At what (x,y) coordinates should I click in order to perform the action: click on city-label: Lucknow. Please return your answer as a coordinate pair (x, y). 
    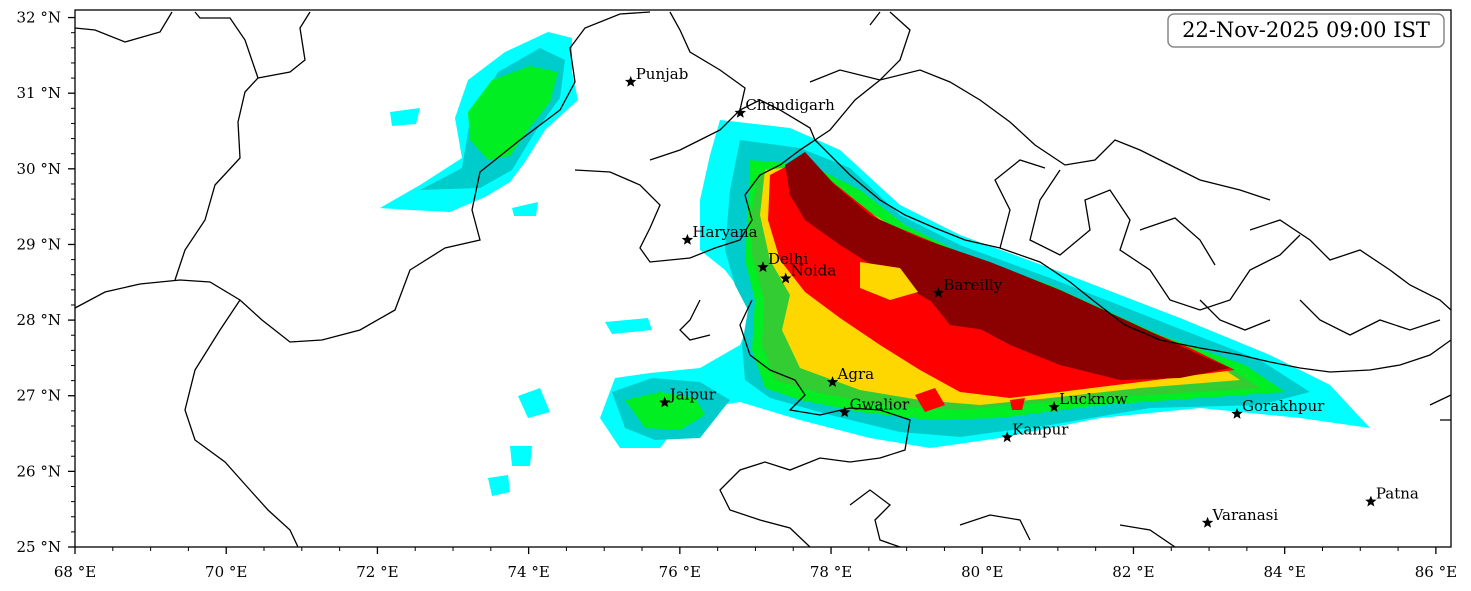
    Looking at the image, I should click on (1093, 399).